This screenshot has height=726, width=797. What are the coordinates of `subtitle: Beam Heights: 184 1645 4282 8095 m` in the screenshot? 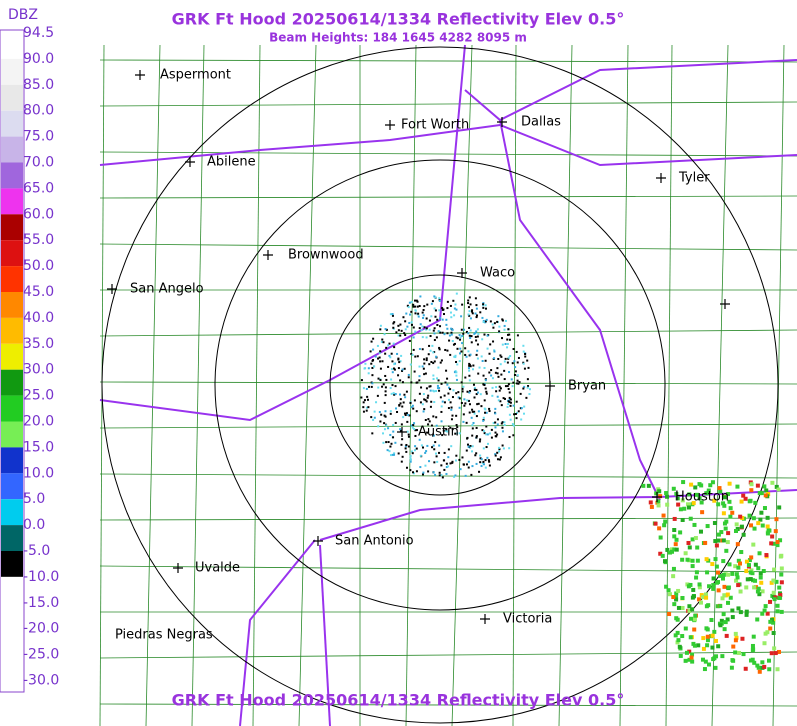 It's located at (398, 38).